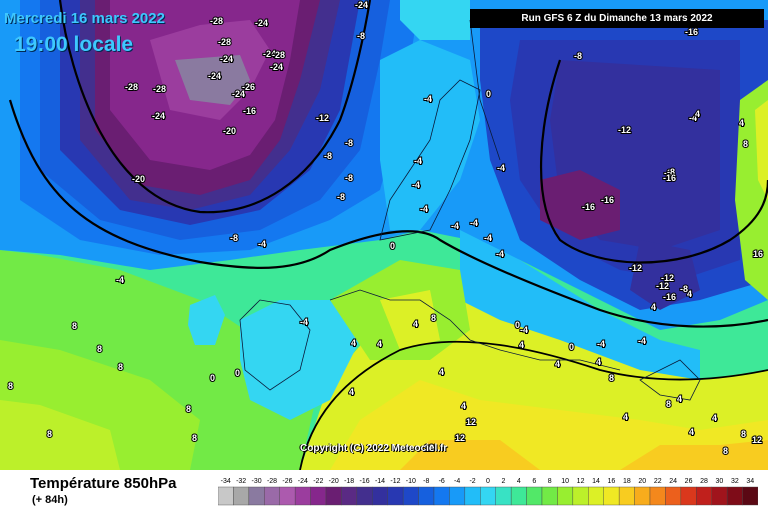  I want to click on scale-tick-label: -4, so click(457, 481).